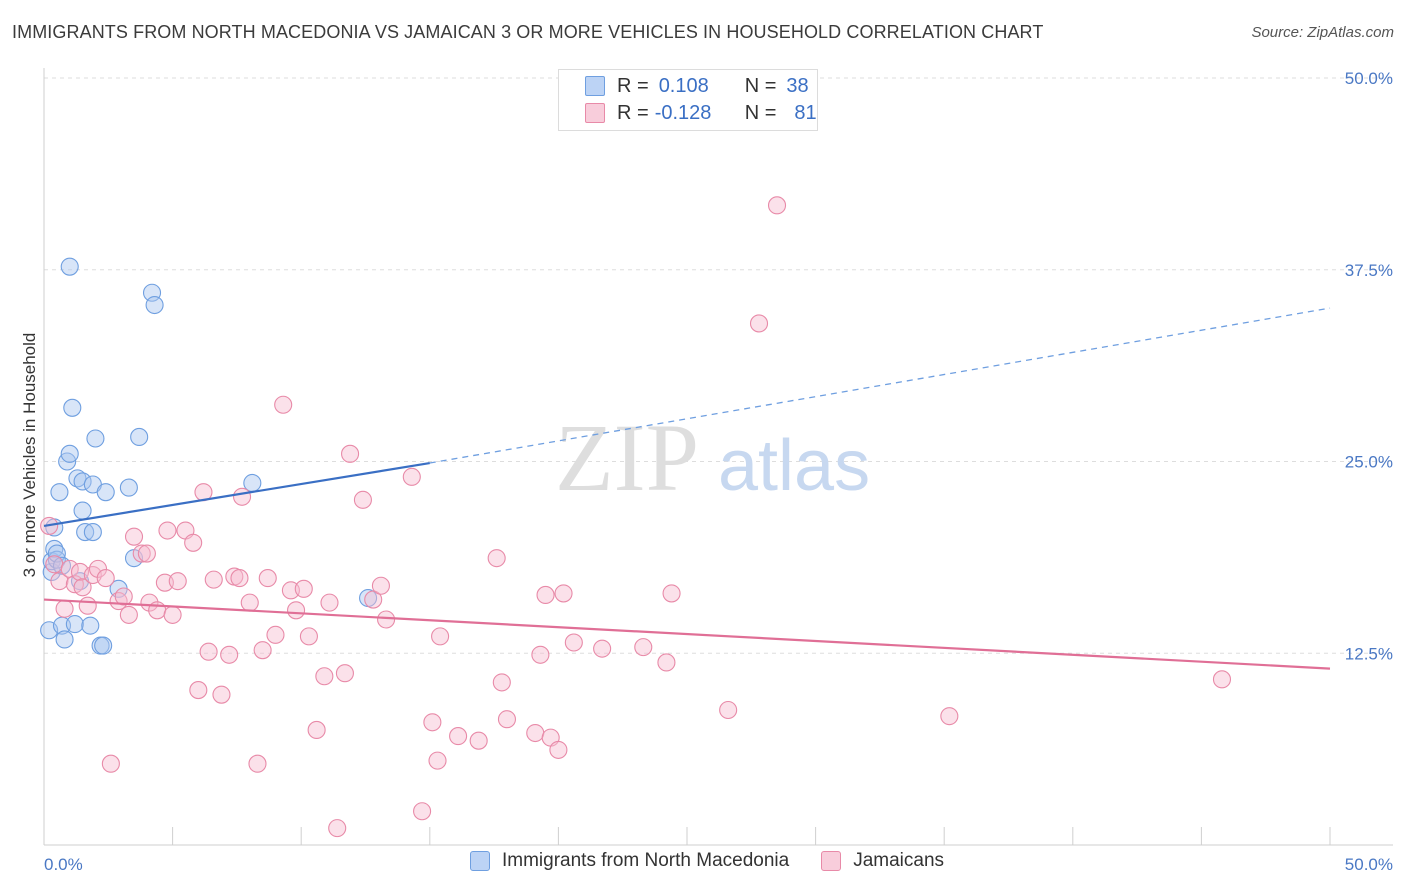  What do you see at coordinates (794, 466) in the screenshot?
I see `watermark-atlas: atlas` at bounding box center [794, 466].